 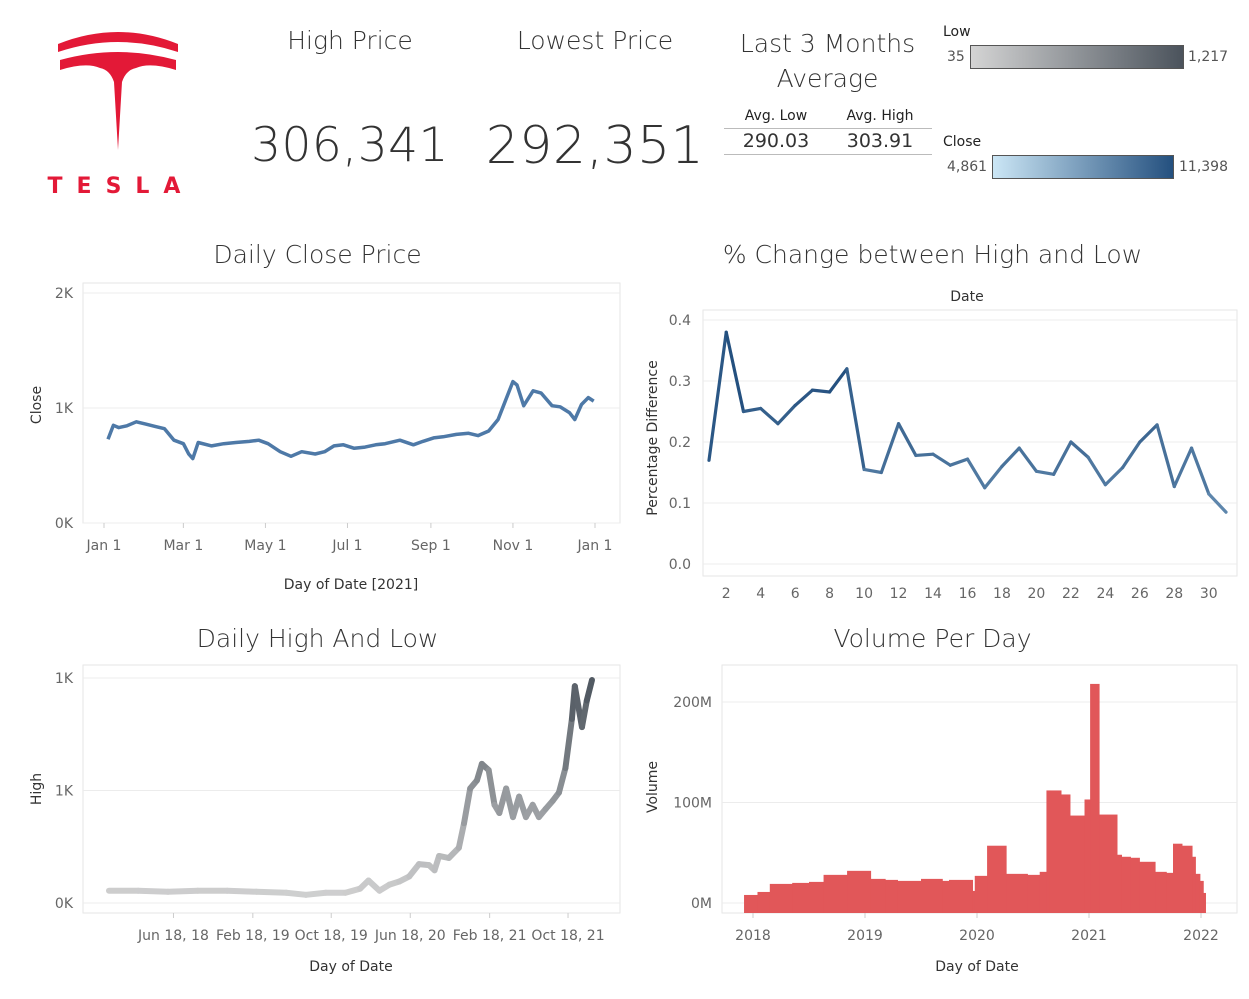 I want to click on close-y-tick-label: 0K, so click(x=64, y=524).